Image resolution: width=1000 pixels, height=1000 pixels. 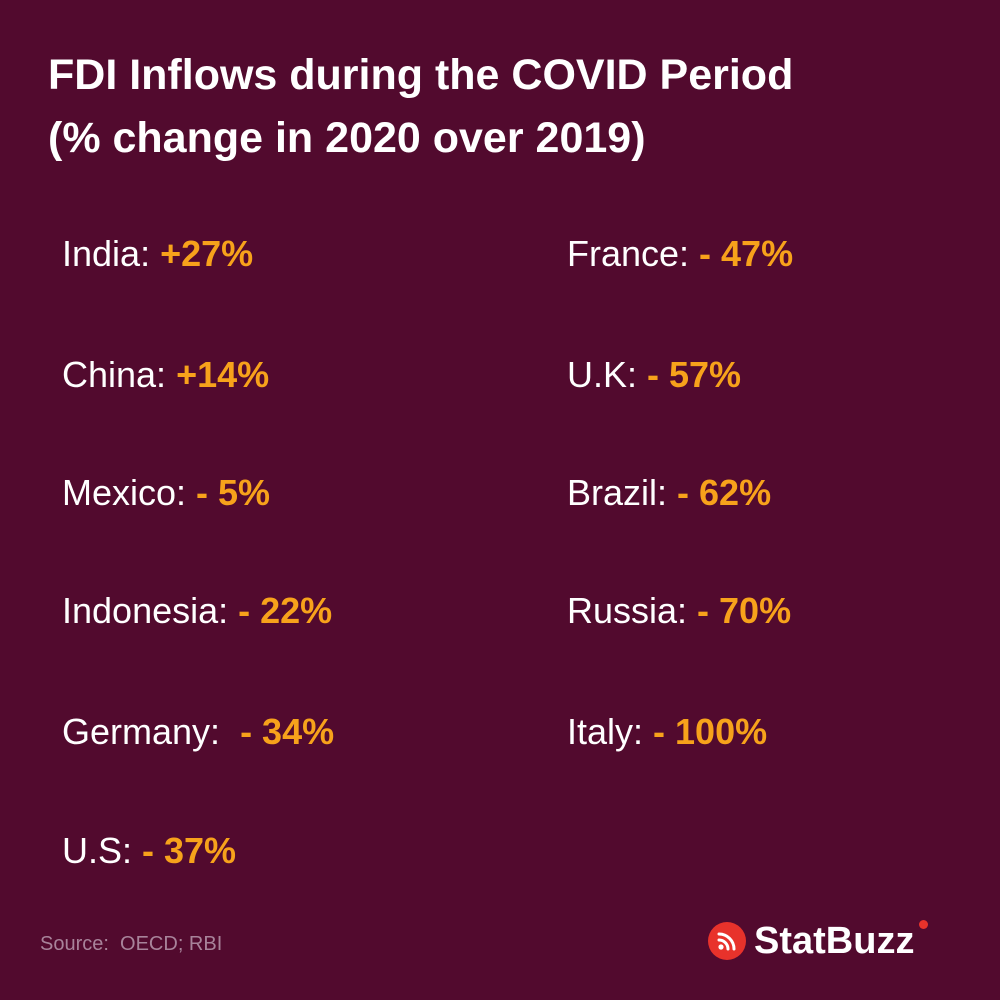 I want to click on stat-label: Mexico:, so click(x=129, y=492).